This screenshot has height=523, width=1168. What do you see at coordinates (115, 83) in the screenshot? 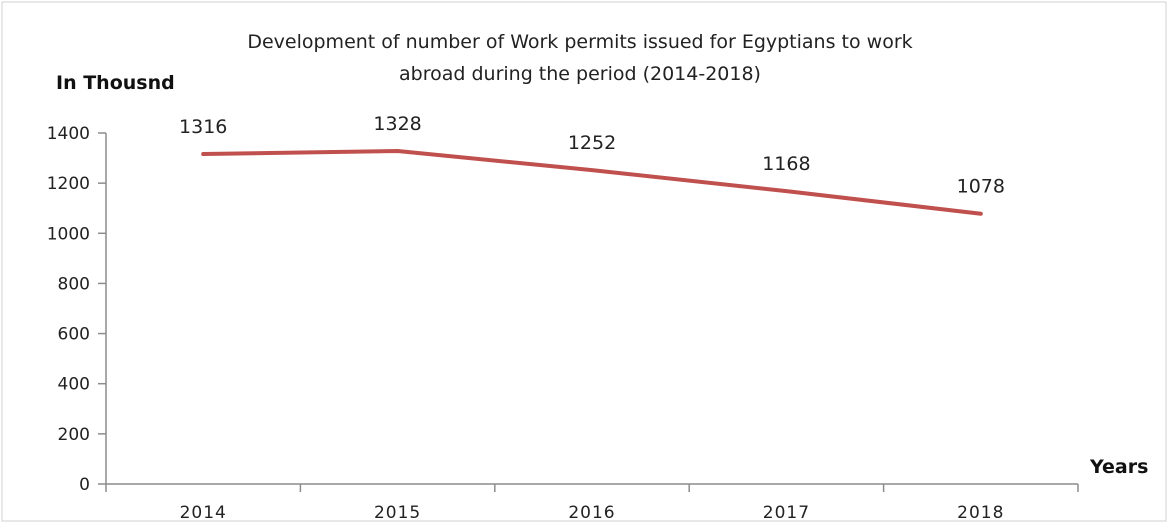
I see `y-axis-label: In Thousnd` at bounding box center [115, 83].